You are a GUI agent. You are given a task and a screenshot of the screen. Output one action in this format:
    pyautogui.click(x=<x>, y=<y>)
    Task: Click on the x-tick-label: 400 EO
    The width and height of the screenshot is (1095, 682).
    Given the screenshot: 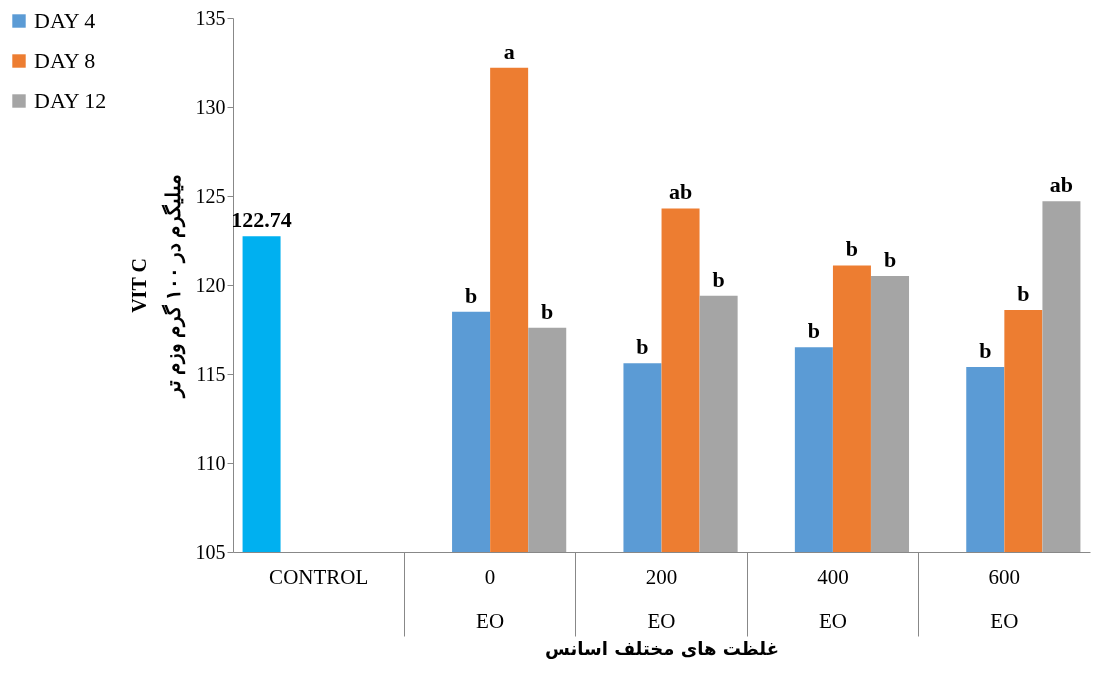 What is the action you would take?
    pyautogui.click(x=833, y=598)
    